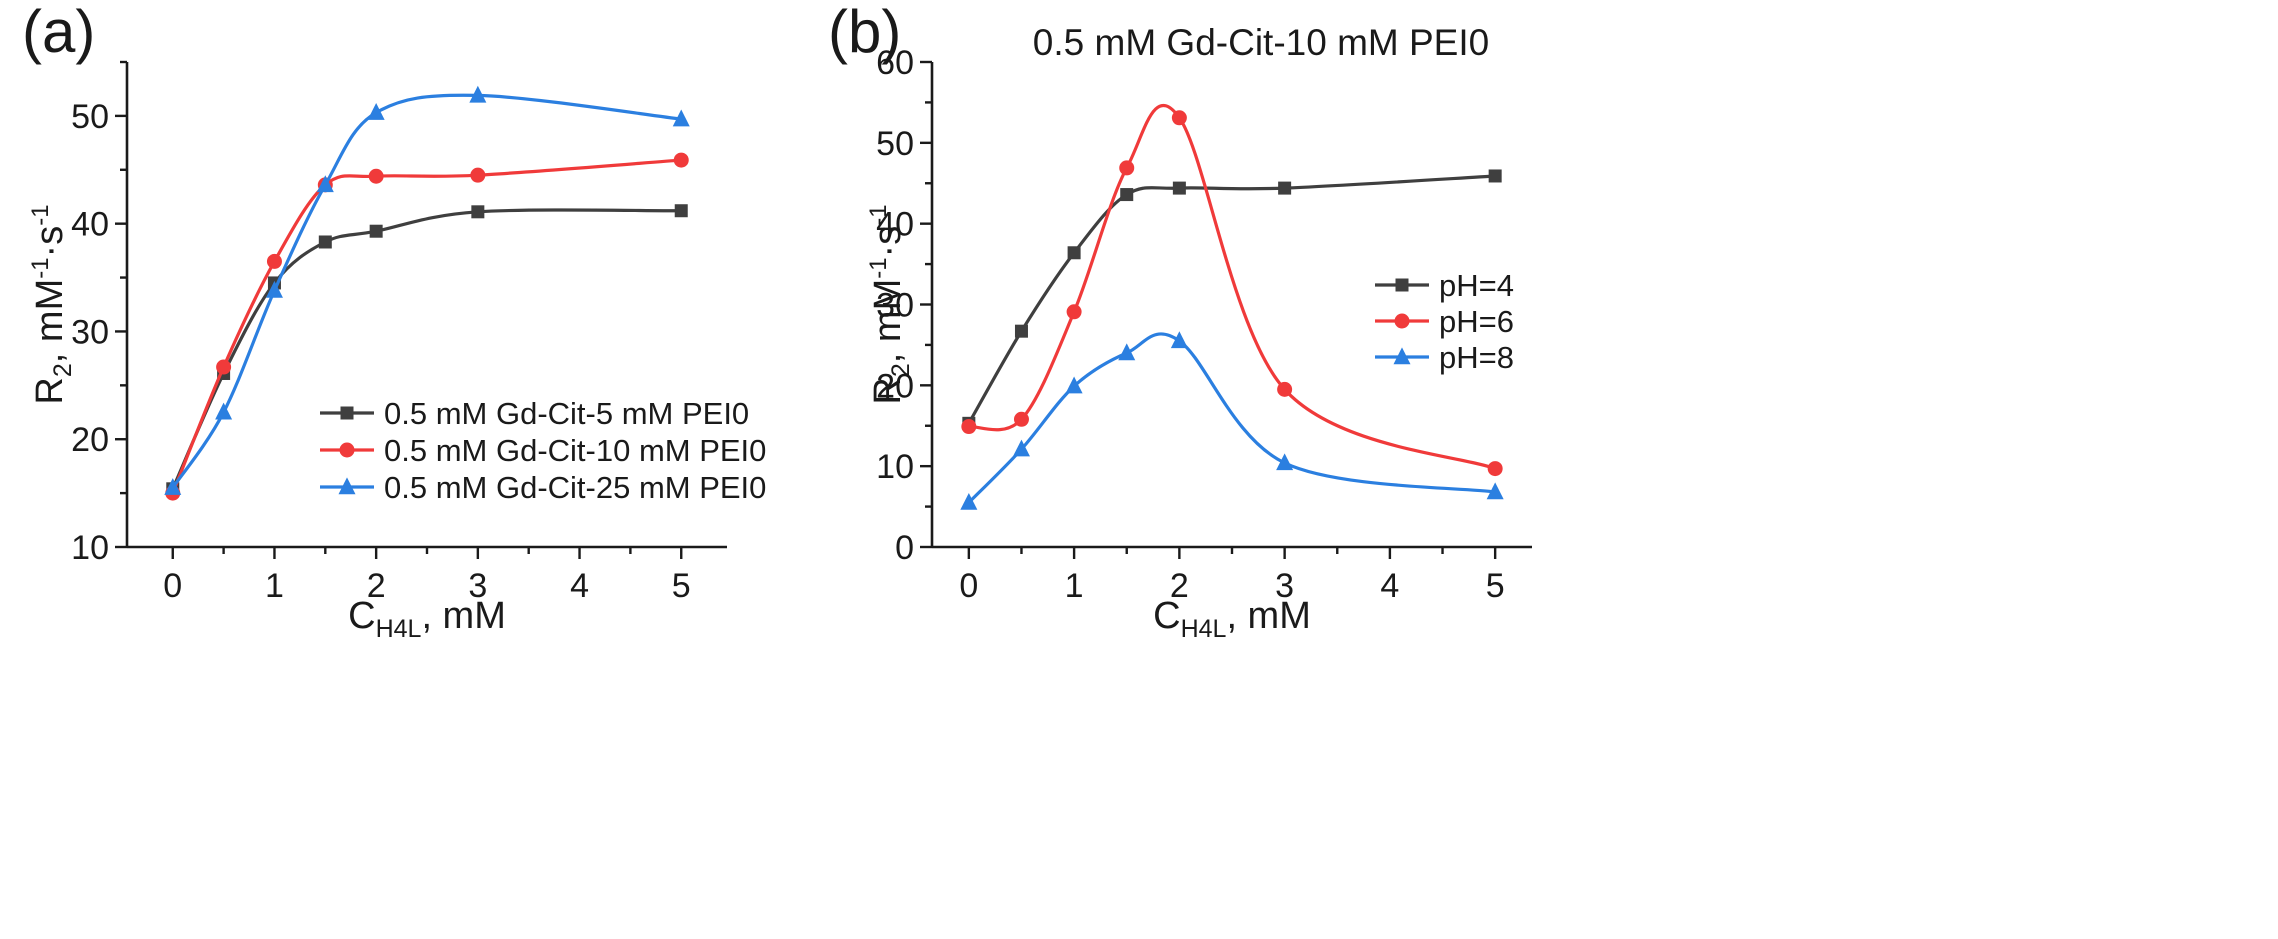 The image size is (2278, 939). I want to click on legend-item: pH=8, so click(1444, 357).